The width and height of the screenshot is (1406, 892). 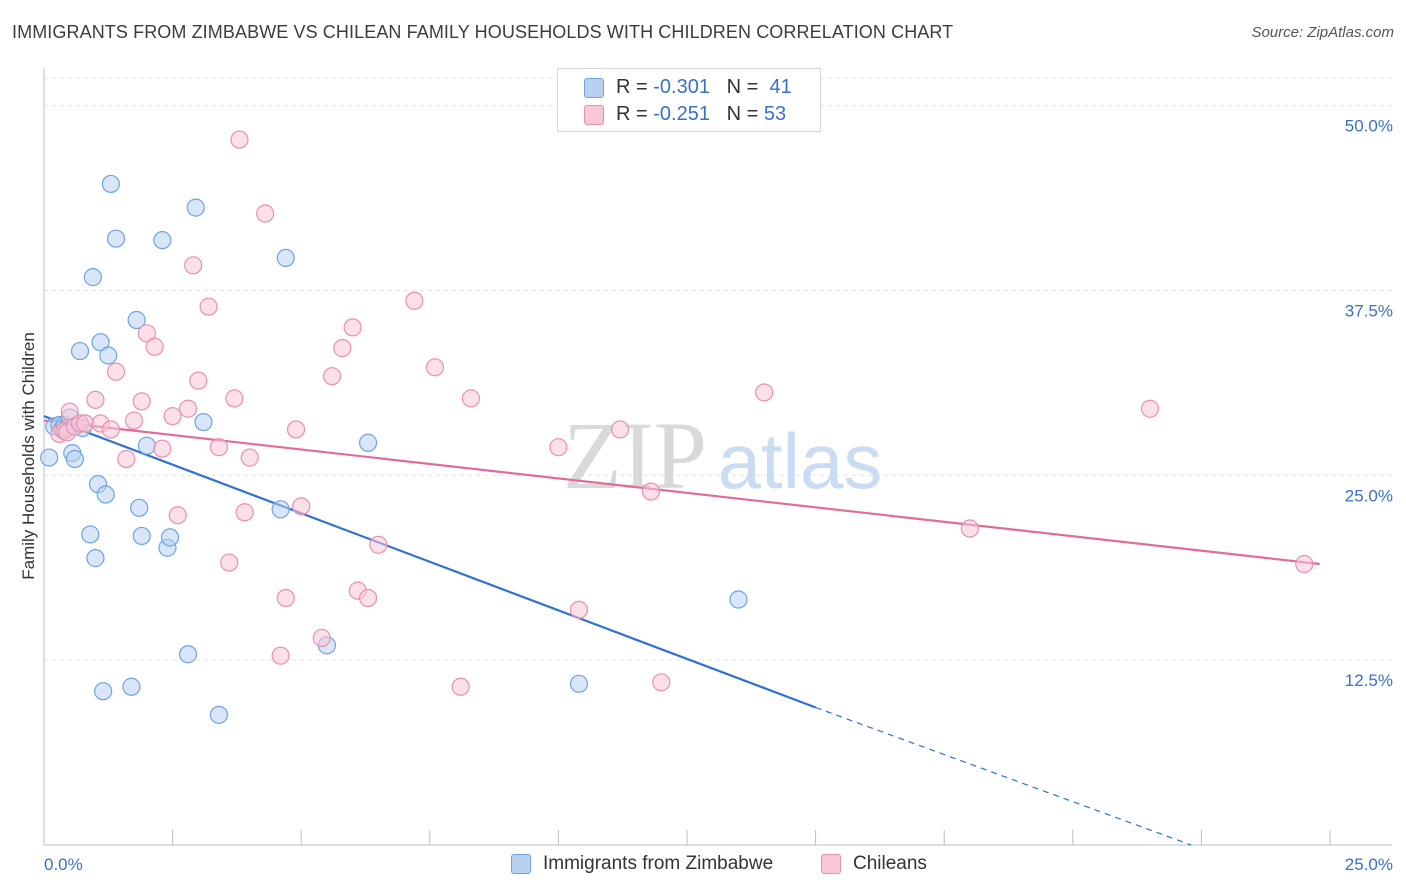 What do you see at coordinates (635, 455) in the screenshot?
I see `watermark-zip: ZIP` at bounding box center [635, 455].